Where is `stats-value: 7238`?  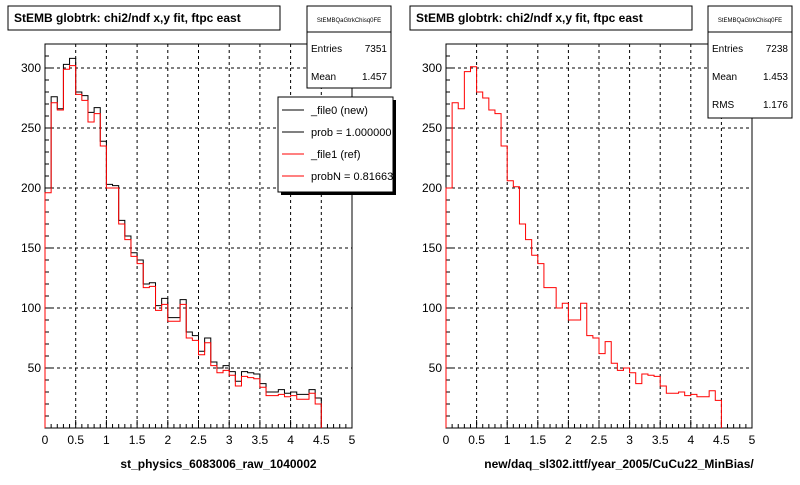
stats-value: 7238 is located at coordinates (777, 49).